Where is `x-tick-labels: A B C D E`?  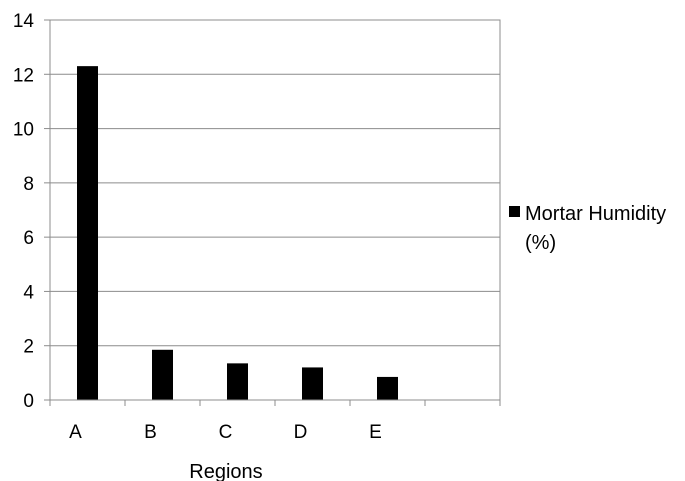 x-tick-labels: A B C D E is located at coordinates (225, 432).